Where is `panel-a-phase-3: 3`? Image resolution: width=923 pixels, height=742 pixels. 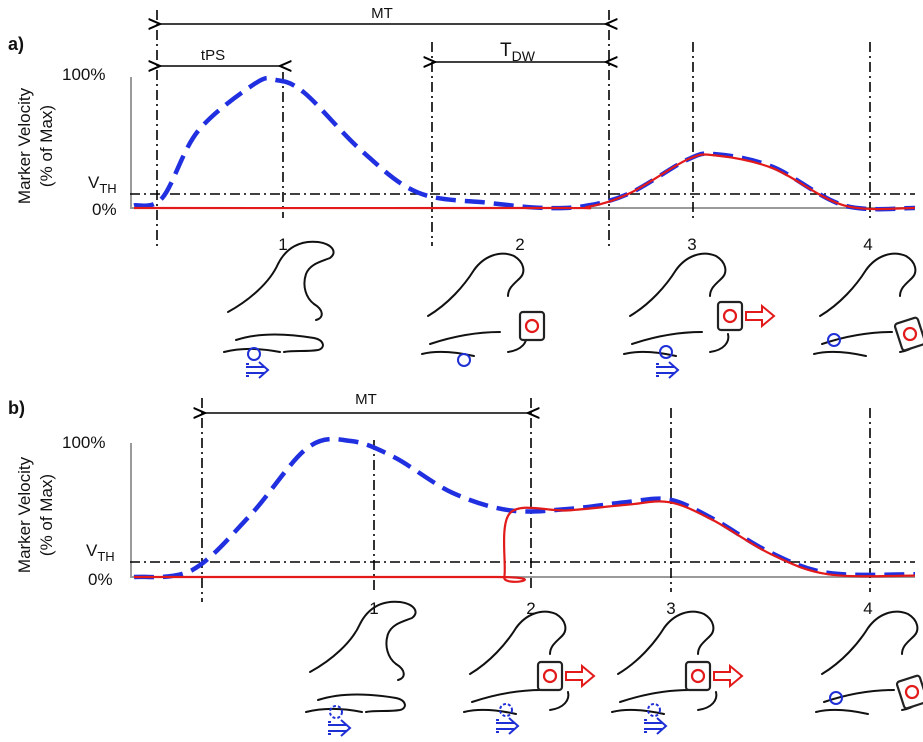
panel-a-phase-3: 3 is located at coordinates (691, 244).